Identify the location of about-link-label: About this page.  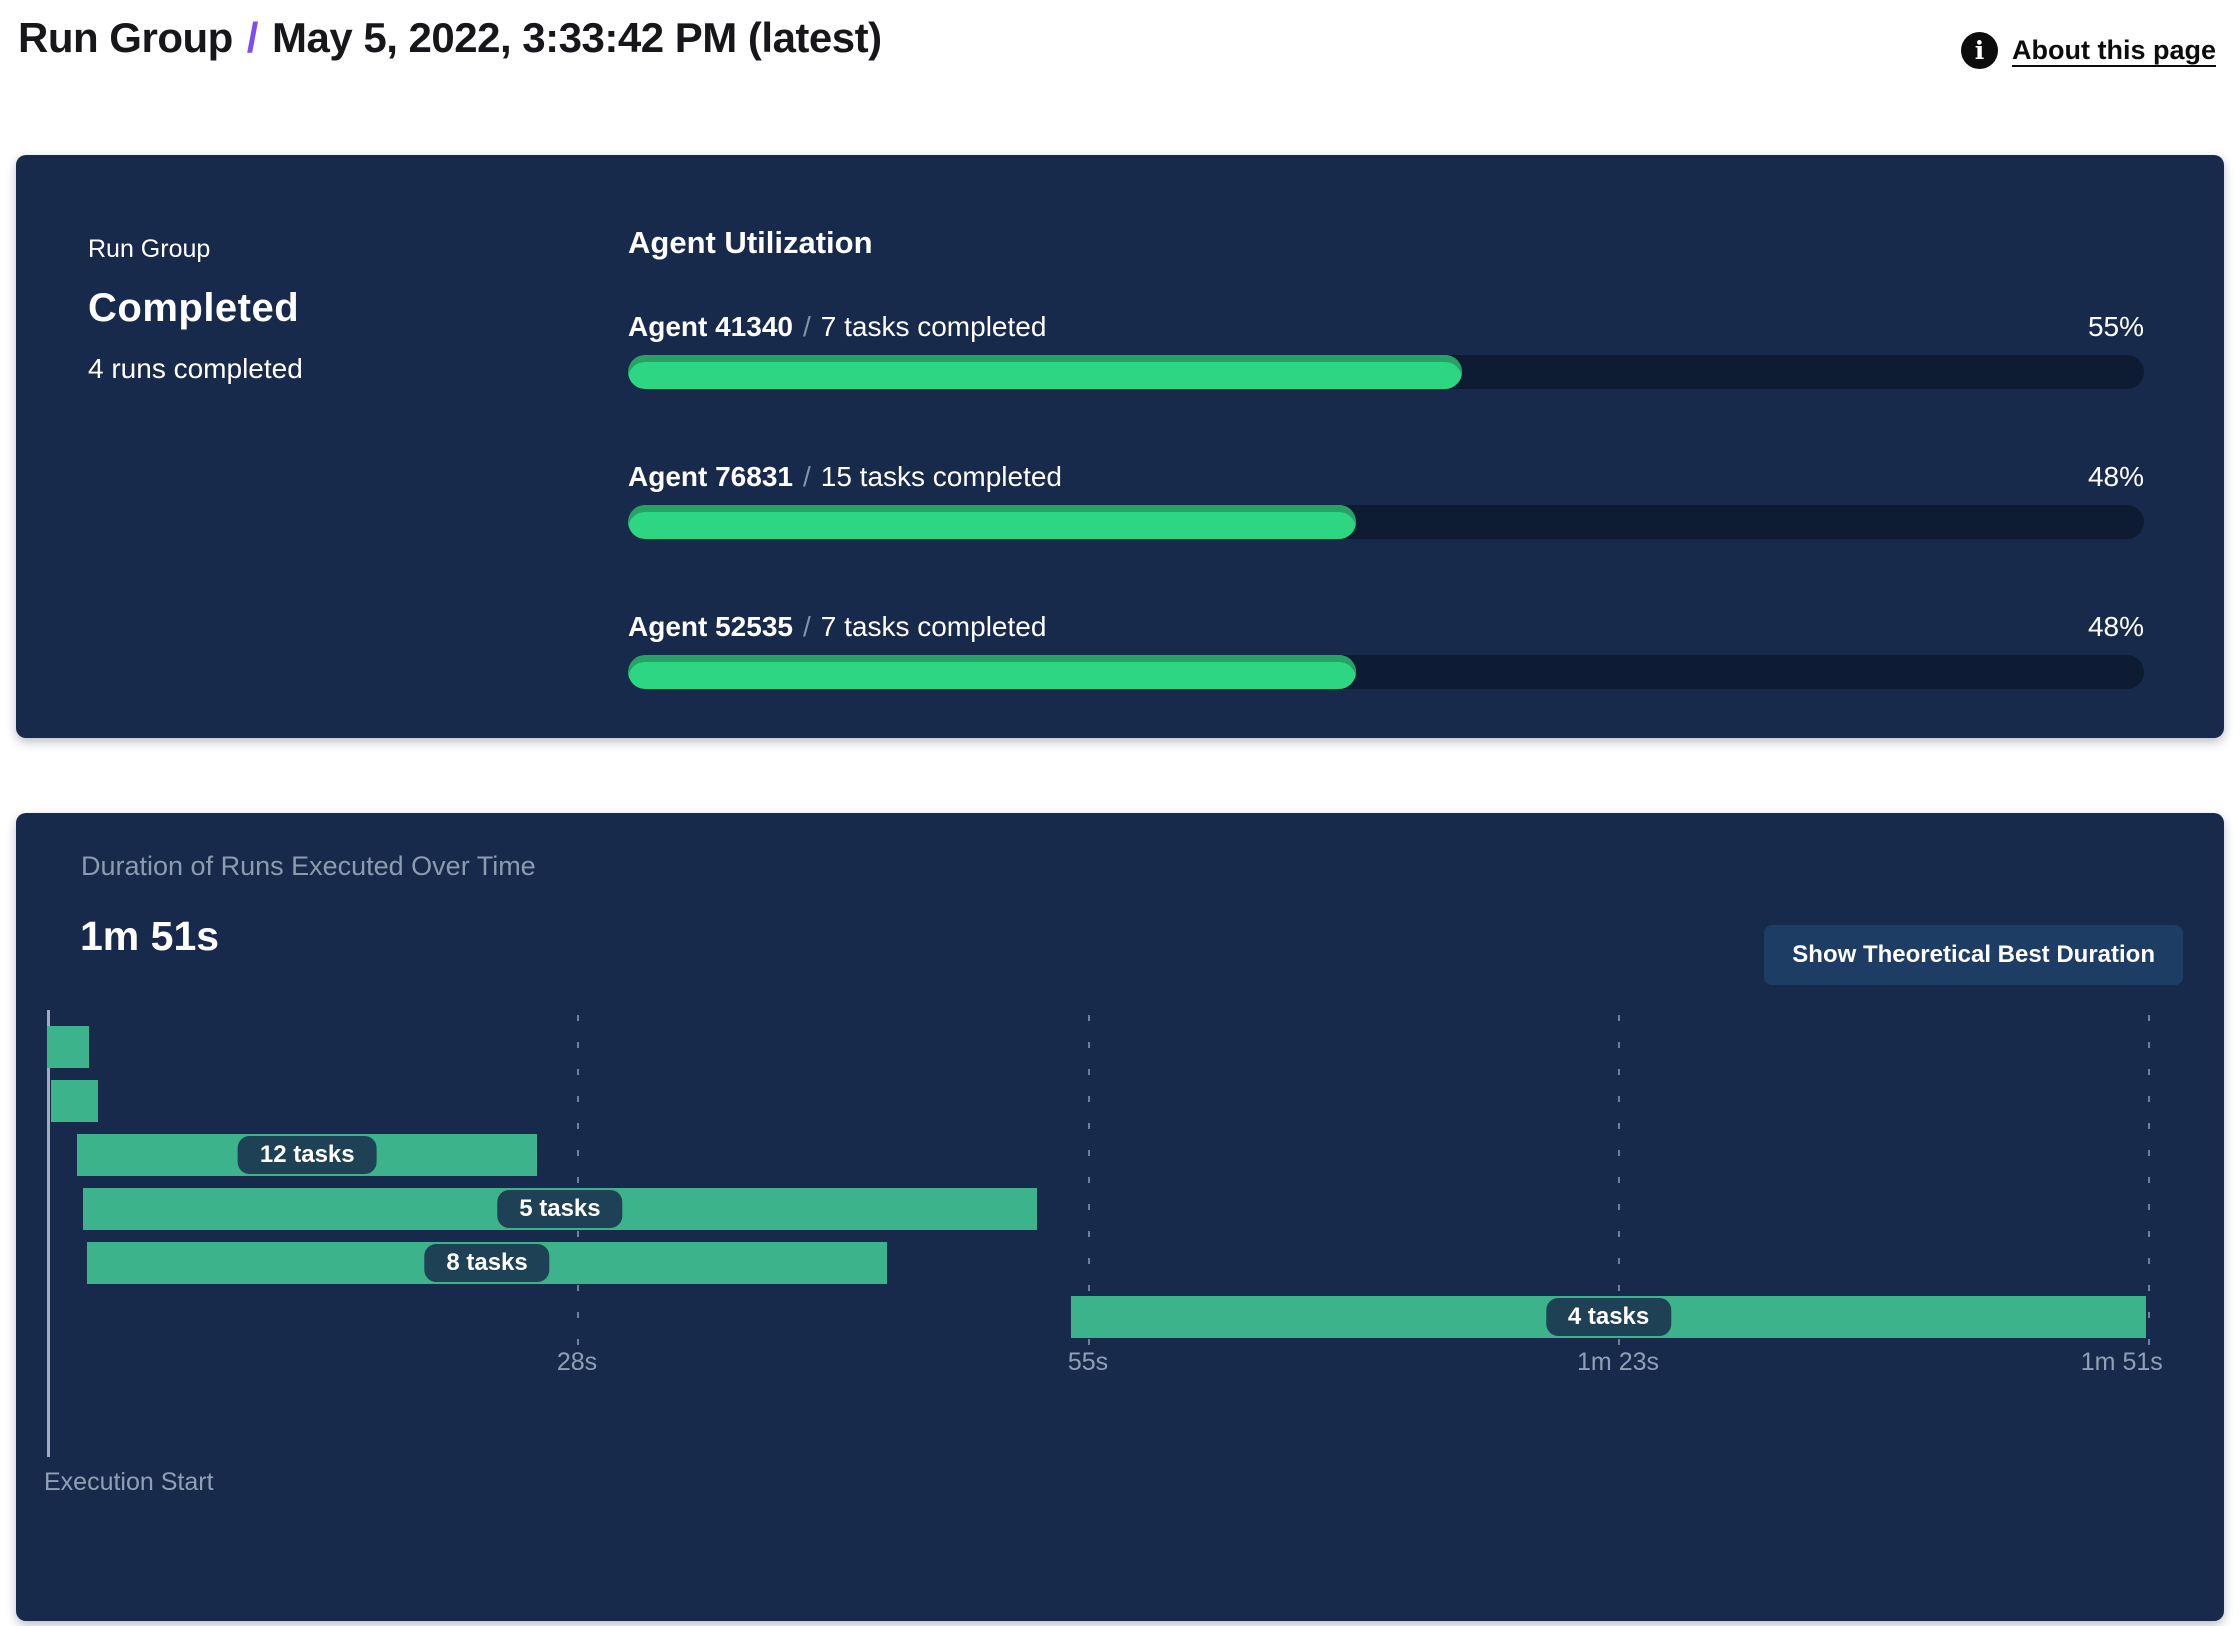
(2114, 50).